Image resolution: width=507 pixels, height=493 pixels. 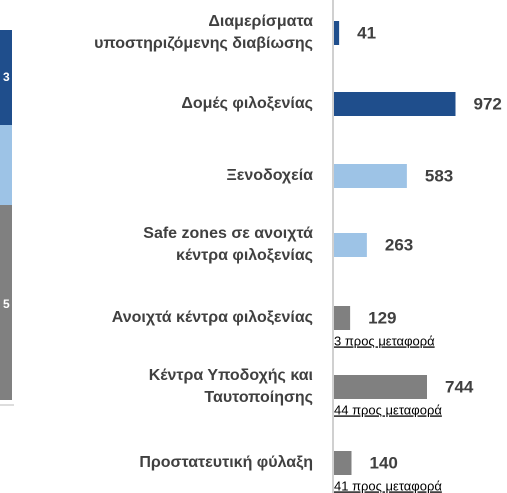 I want to click on left-fragment-light, so click(x=6, y=165).